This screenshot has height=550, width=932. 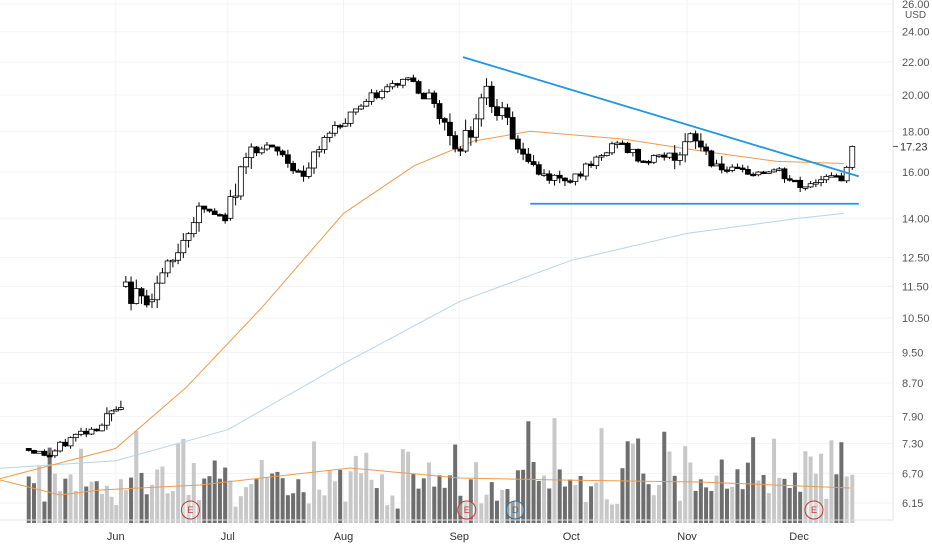 What do you see at coordinates (912, 445) in the screenshot?
I see `y-tick-label: 7.30` at bounding box center [912, 445].